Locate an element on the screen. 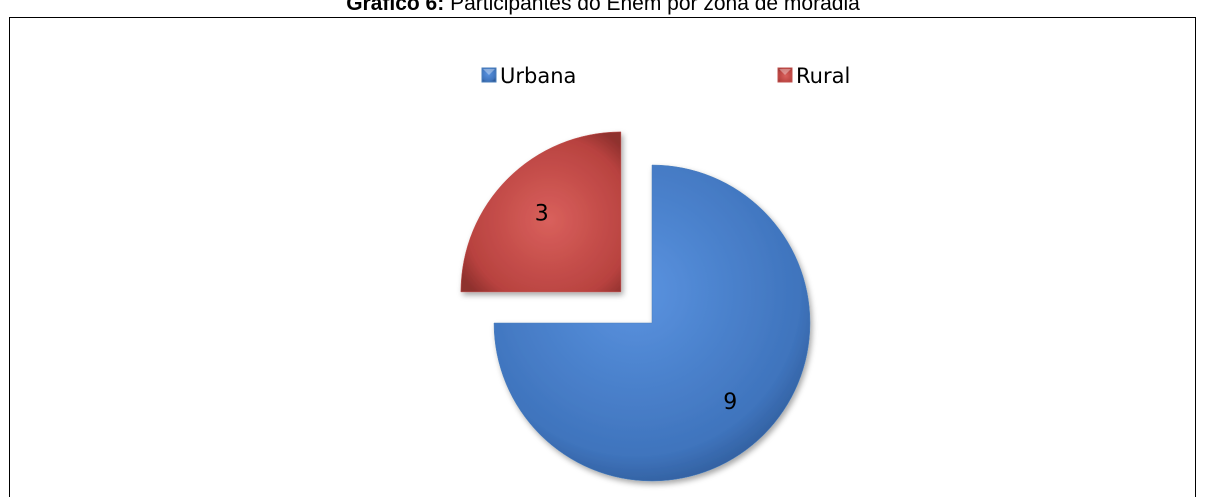 The width and height of the screenshot is (1206, 497). legend-label: Rural is located at coordinates (823, 76).